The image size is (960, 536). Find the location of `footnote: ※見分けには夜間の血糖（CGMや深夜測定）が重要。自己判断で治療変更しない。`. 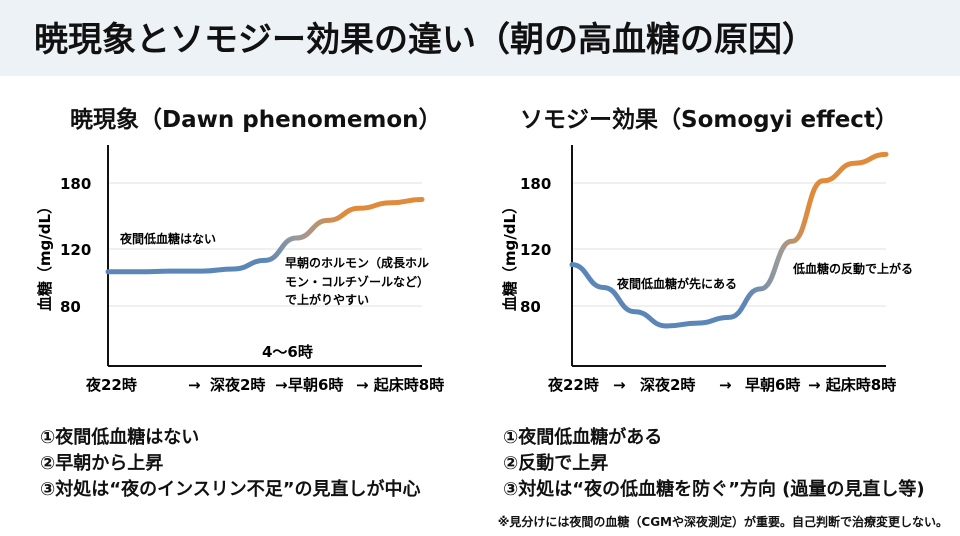

footnote: ※見分けには夜間の血糖（CGMや深夜測定）が重要。自己判断で治療変更しない。 is located at coordinates (722, 522).